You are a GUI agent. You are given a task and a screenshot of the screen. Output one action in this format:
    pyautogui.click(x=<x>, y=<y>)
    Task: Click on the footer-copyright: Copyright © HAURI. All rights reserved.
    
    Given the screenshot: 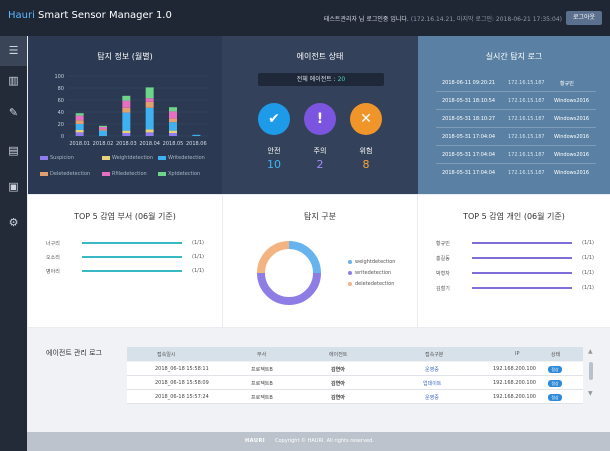 What is the action you would take?
    pyautogui.click(x=324, y=441)
    